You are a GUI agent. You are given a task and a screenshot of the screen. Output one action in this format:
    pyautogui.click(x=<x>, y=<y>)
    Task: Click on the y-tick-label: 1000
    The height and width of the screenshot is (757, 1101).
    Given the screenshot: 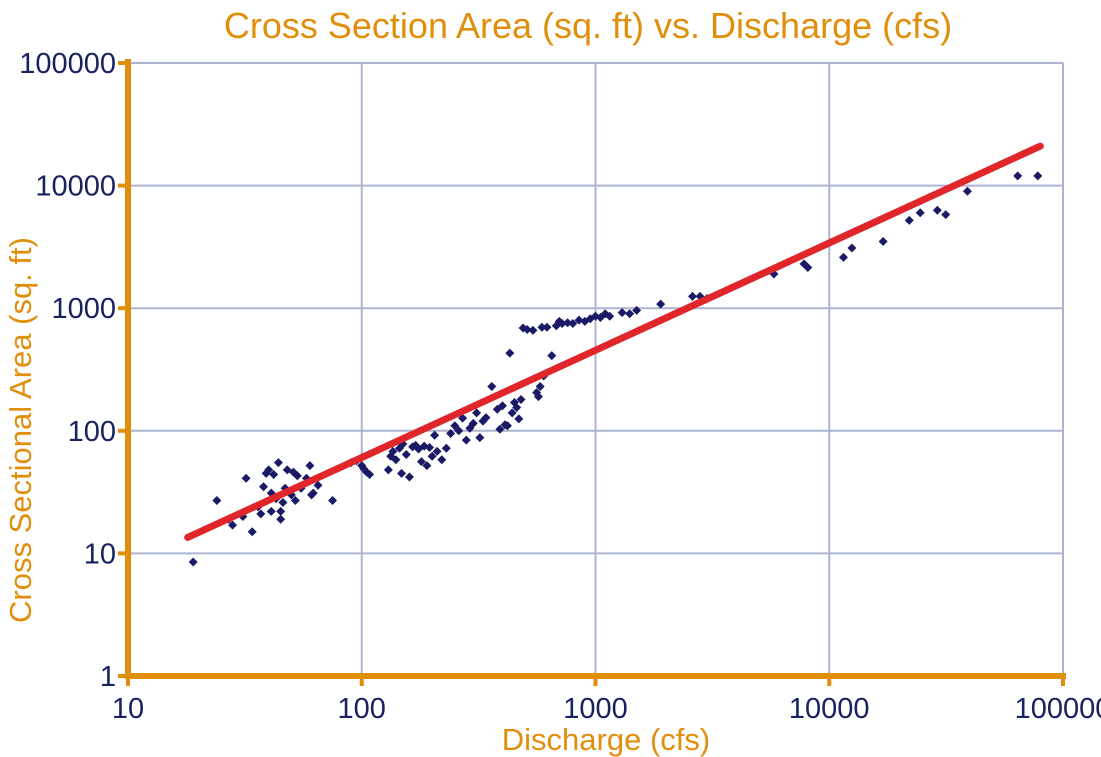 What is the action you would take?
    pyautogui.click(x=83, y=309)
    